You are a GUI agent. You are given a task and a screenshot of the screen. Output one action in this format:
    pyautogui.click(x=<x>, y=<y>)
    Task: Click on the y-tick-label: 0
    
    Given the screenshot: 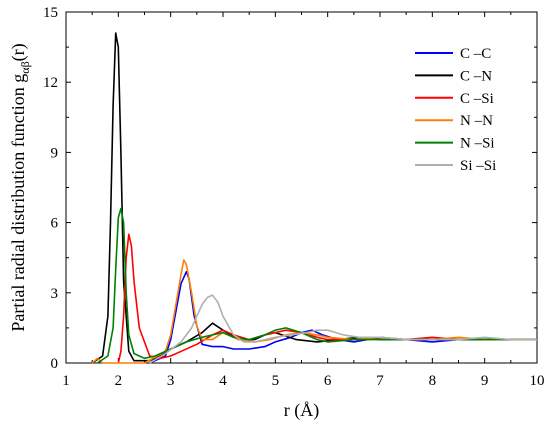 What is the action you would take?
    pyautogui.click(x=55, y=364)
    